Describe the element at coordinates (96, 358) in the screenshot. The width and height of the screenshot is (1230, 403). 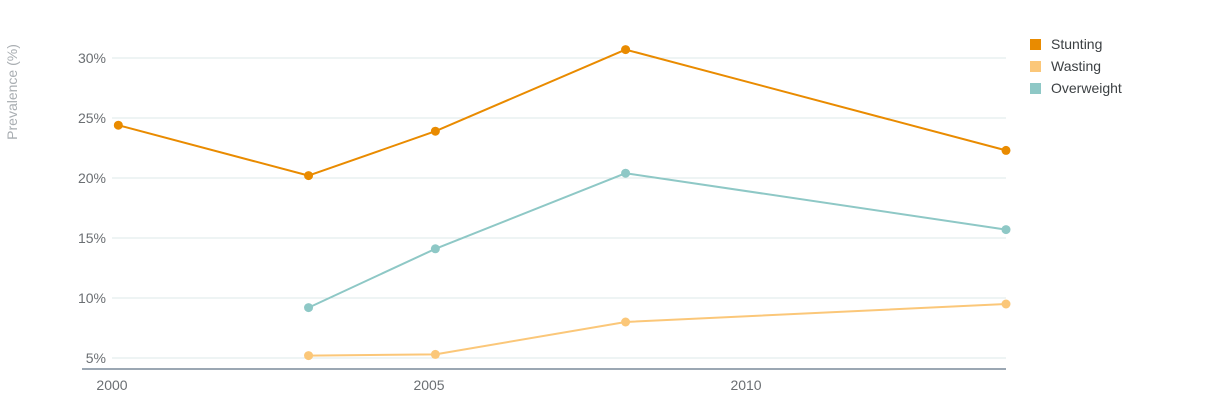
I see `y-tick-label: 5%` at that location.